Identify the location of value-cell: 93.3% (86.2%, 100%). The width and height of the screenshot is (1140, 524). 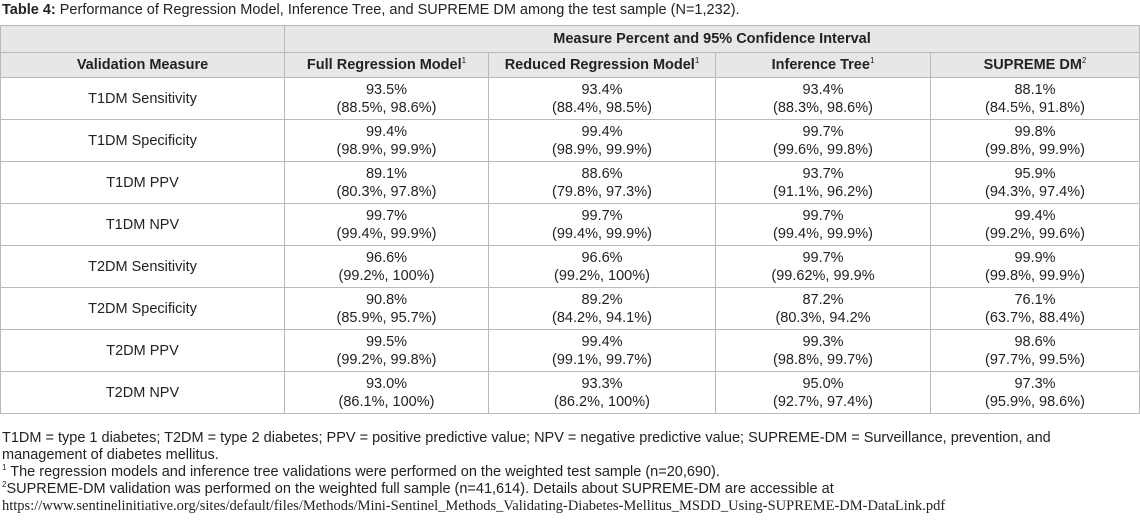
(602, 392).